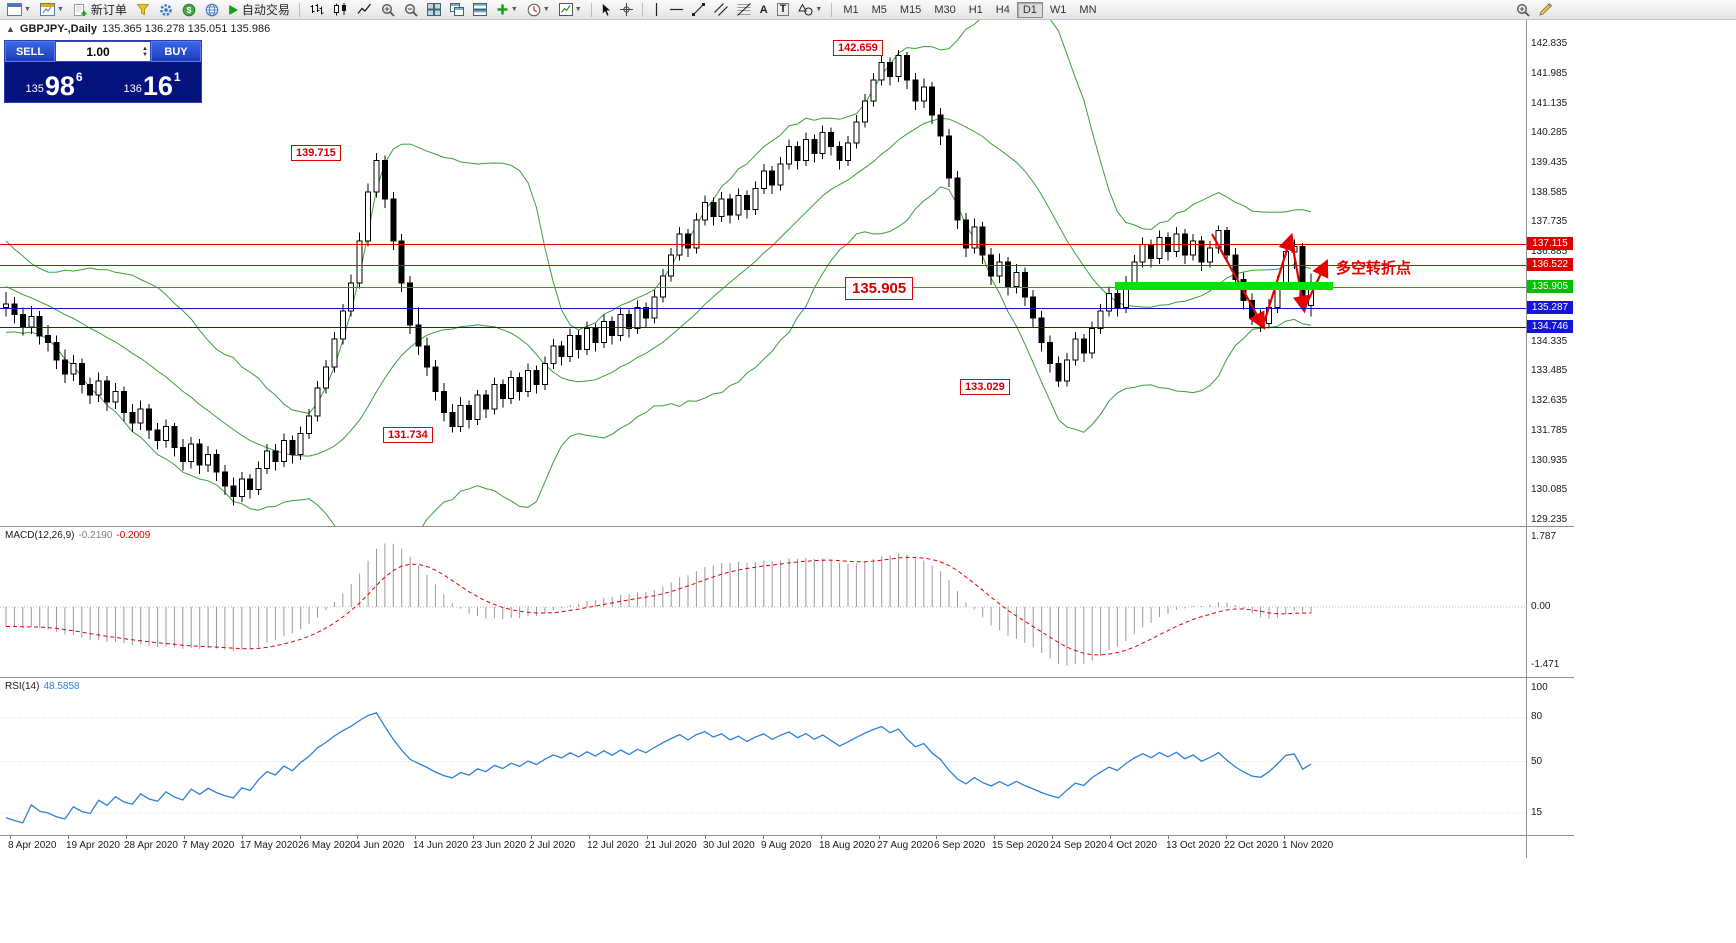  What do you see at coordinates (151, 845) in the screenshot?
I see `date-label: 28 Apr 2020` at bounding box center [151, 845].